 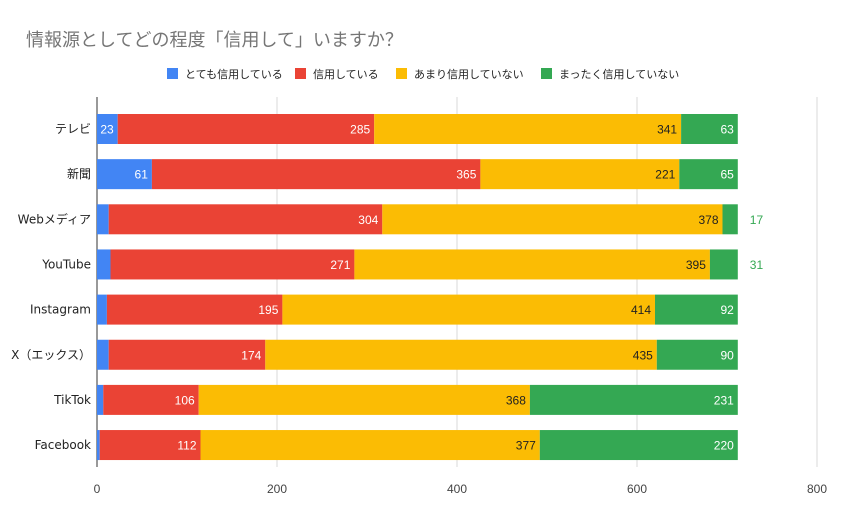 What do you see at coordinates (817, 489) in the screenshot?
I see `x-tick-label: 800` at bounding box center [817, 489].